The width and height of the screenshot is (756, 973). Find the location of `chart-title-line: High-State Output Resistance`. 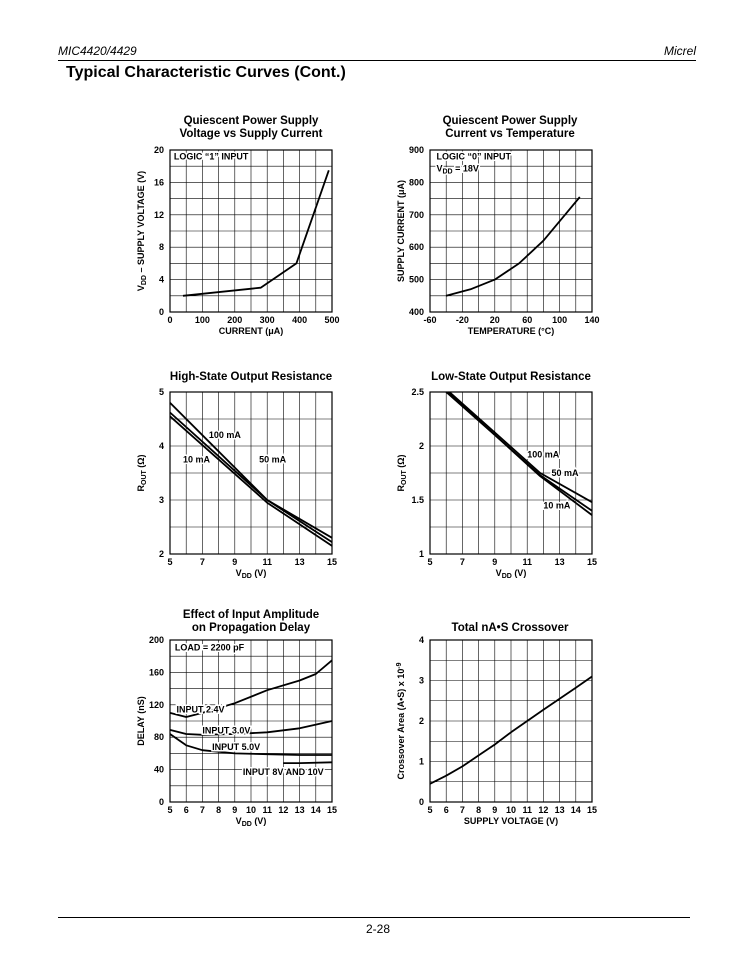

chart-title-line: High-State Output Resistance is located at coordinates (251, 377).